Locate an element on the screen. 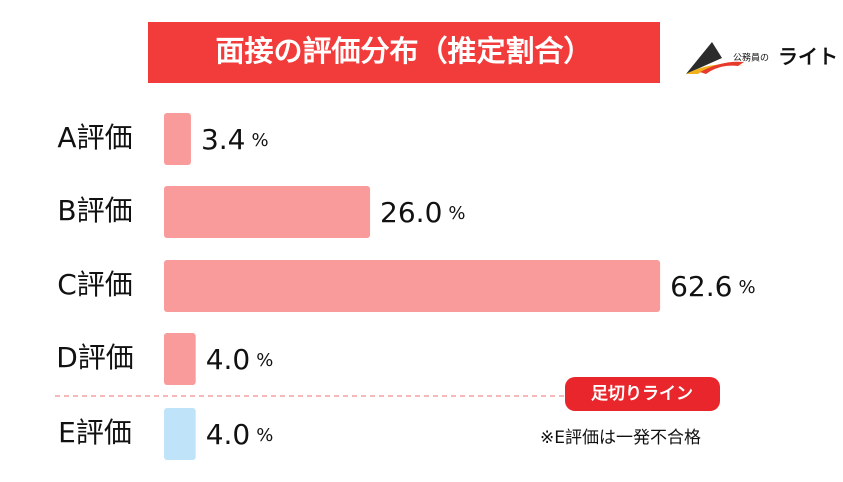 The height and width of the screenshot is (482, 843). cutoff-badge is located at coordinates (642, 394).